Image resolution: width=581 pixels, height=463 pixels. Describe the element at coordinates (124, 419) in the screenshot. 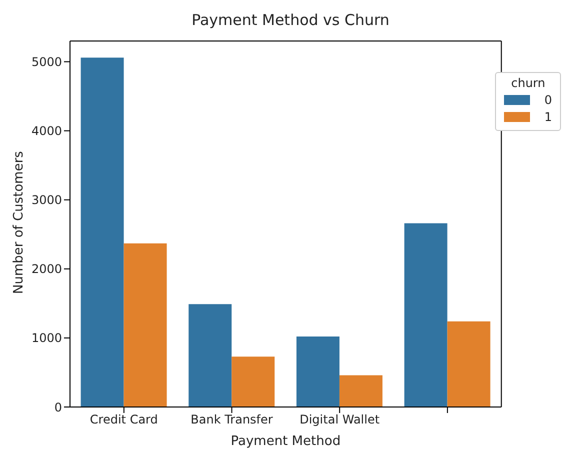

I see `x-tick-label: Credit Card` at that location.